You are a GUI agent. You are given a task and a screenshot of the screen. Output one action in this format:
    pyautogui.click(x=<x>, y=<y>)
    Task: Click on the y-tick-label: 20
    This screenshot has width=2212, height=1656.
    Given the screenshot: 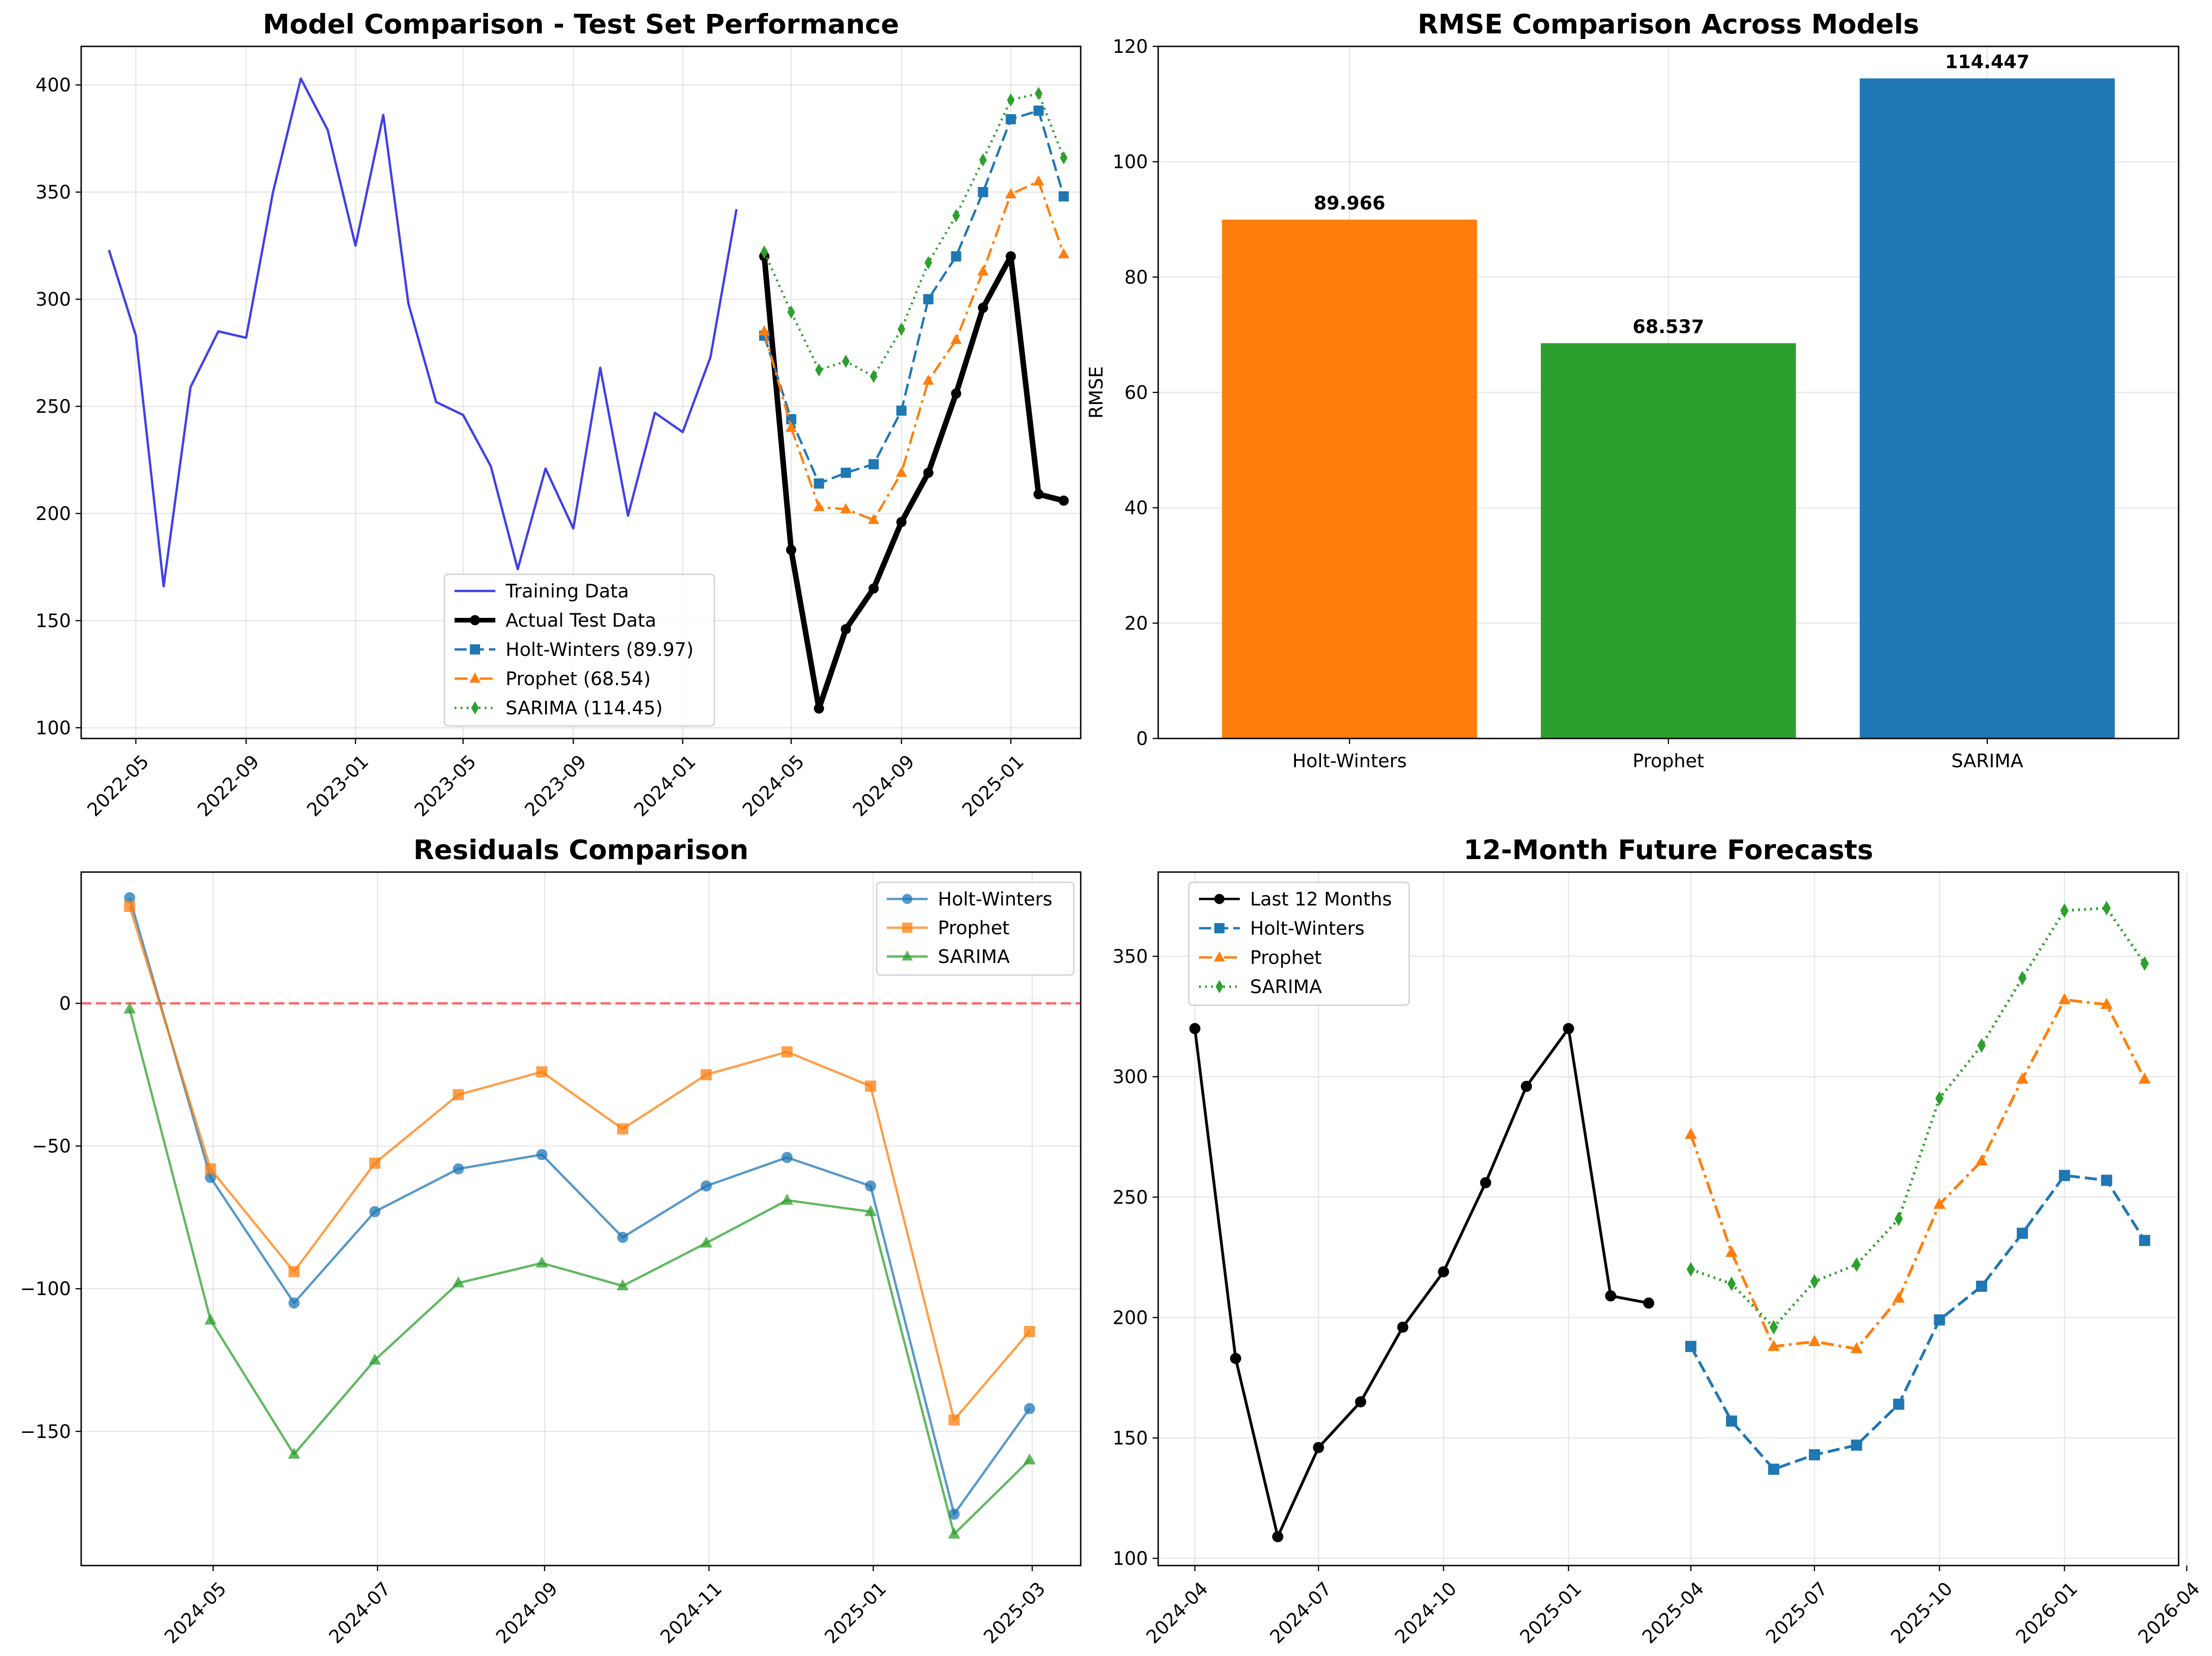 What is the action you would take?
    pyautogui.click(x=1136, y=623)
    